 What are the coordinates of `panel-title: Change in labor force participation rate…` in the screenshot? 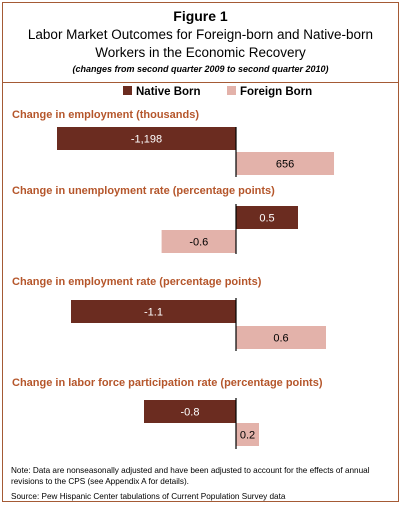 It's located at (167, 383).